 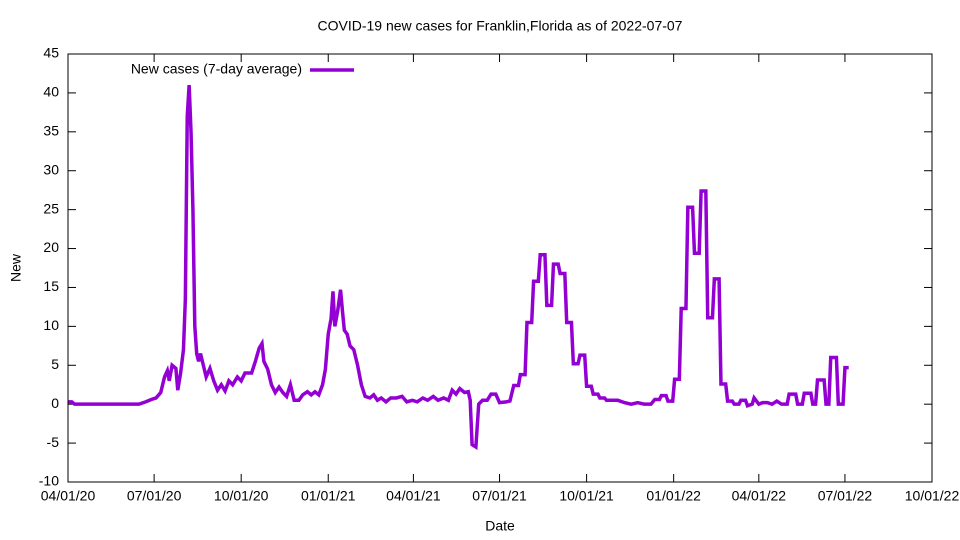 I want to click on y-tick-label: 25, so click(x=51, y=208).